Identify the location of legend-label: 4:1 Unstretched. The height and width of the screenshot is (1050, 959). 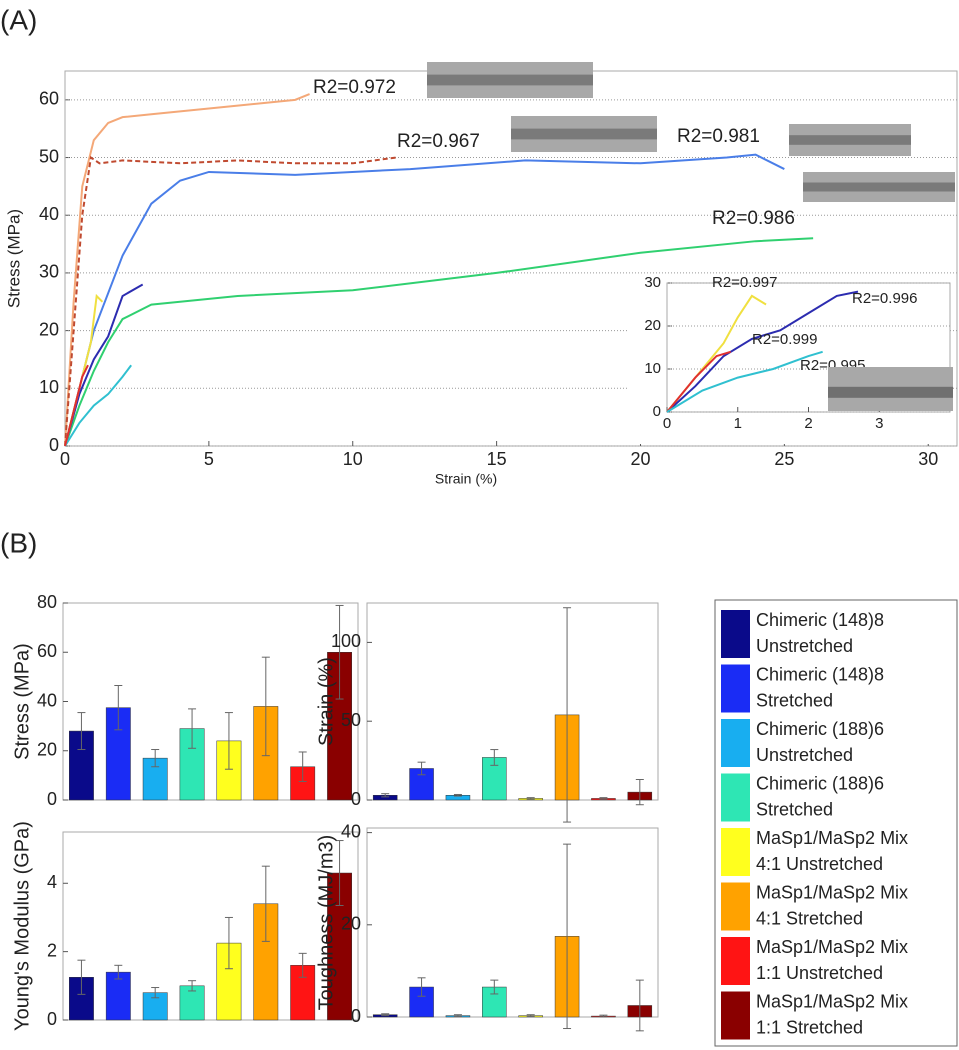
(819, 864).